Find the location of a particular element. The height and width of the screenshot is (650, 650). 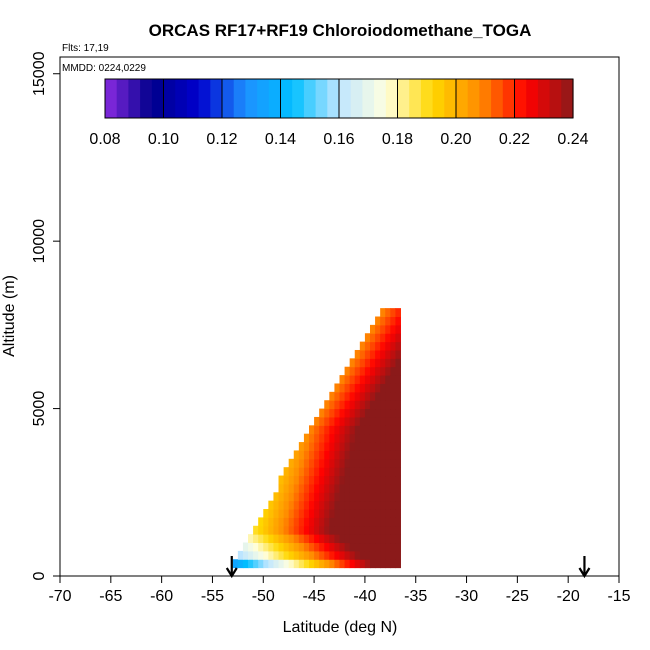

y-tick-label: 10000 is located at coordinates (39, 241).